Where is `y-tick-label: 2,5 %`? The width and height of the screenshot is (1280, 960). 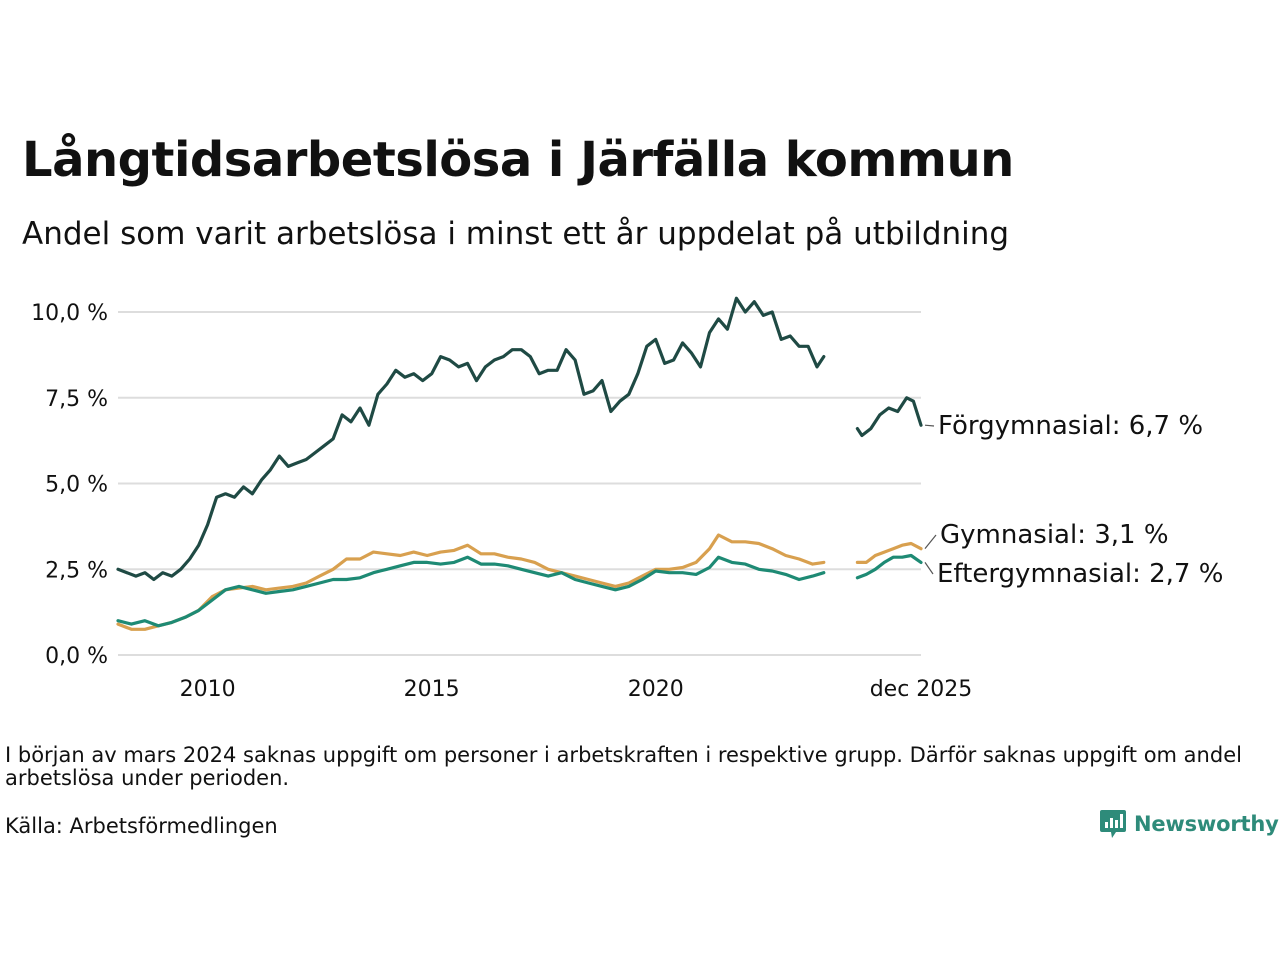 y-tick-label: 2,5 % is located at coordinates (76, 570).